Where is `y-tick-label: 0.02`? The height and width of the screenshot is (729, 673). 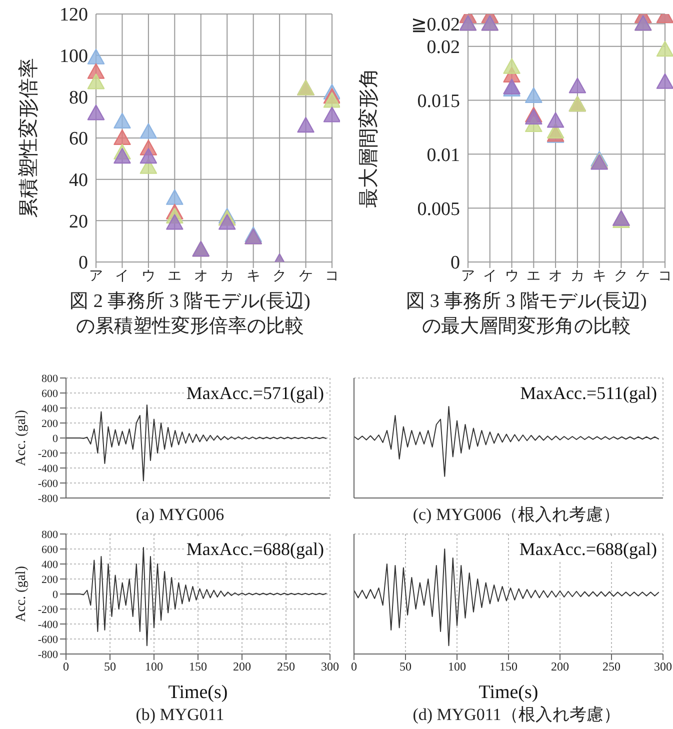 y-tick-label: 0.02 is located at coordinates (443, 47).